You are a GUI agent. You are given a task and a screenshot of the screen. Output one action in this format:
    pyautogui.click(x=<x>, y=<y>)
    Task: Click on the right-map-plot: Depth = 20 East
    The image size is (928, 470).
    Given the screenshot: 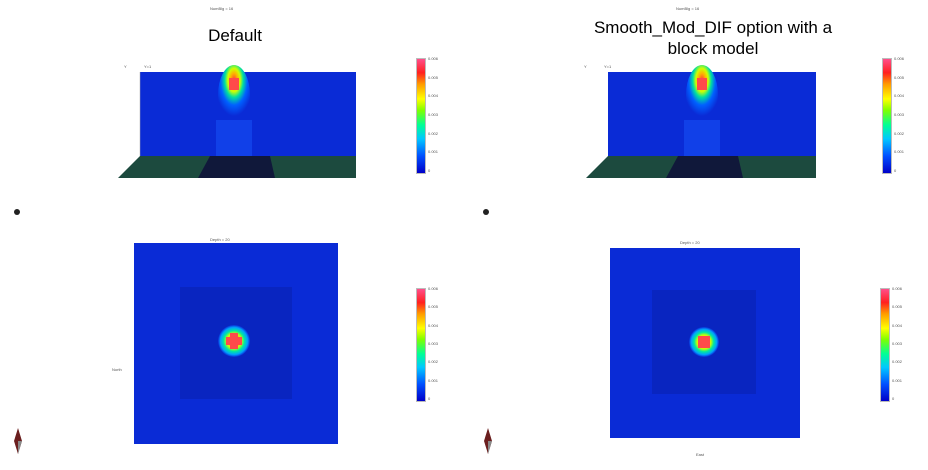 What is the action you would take?
    pyautogui.click(x=703, y=350)
    